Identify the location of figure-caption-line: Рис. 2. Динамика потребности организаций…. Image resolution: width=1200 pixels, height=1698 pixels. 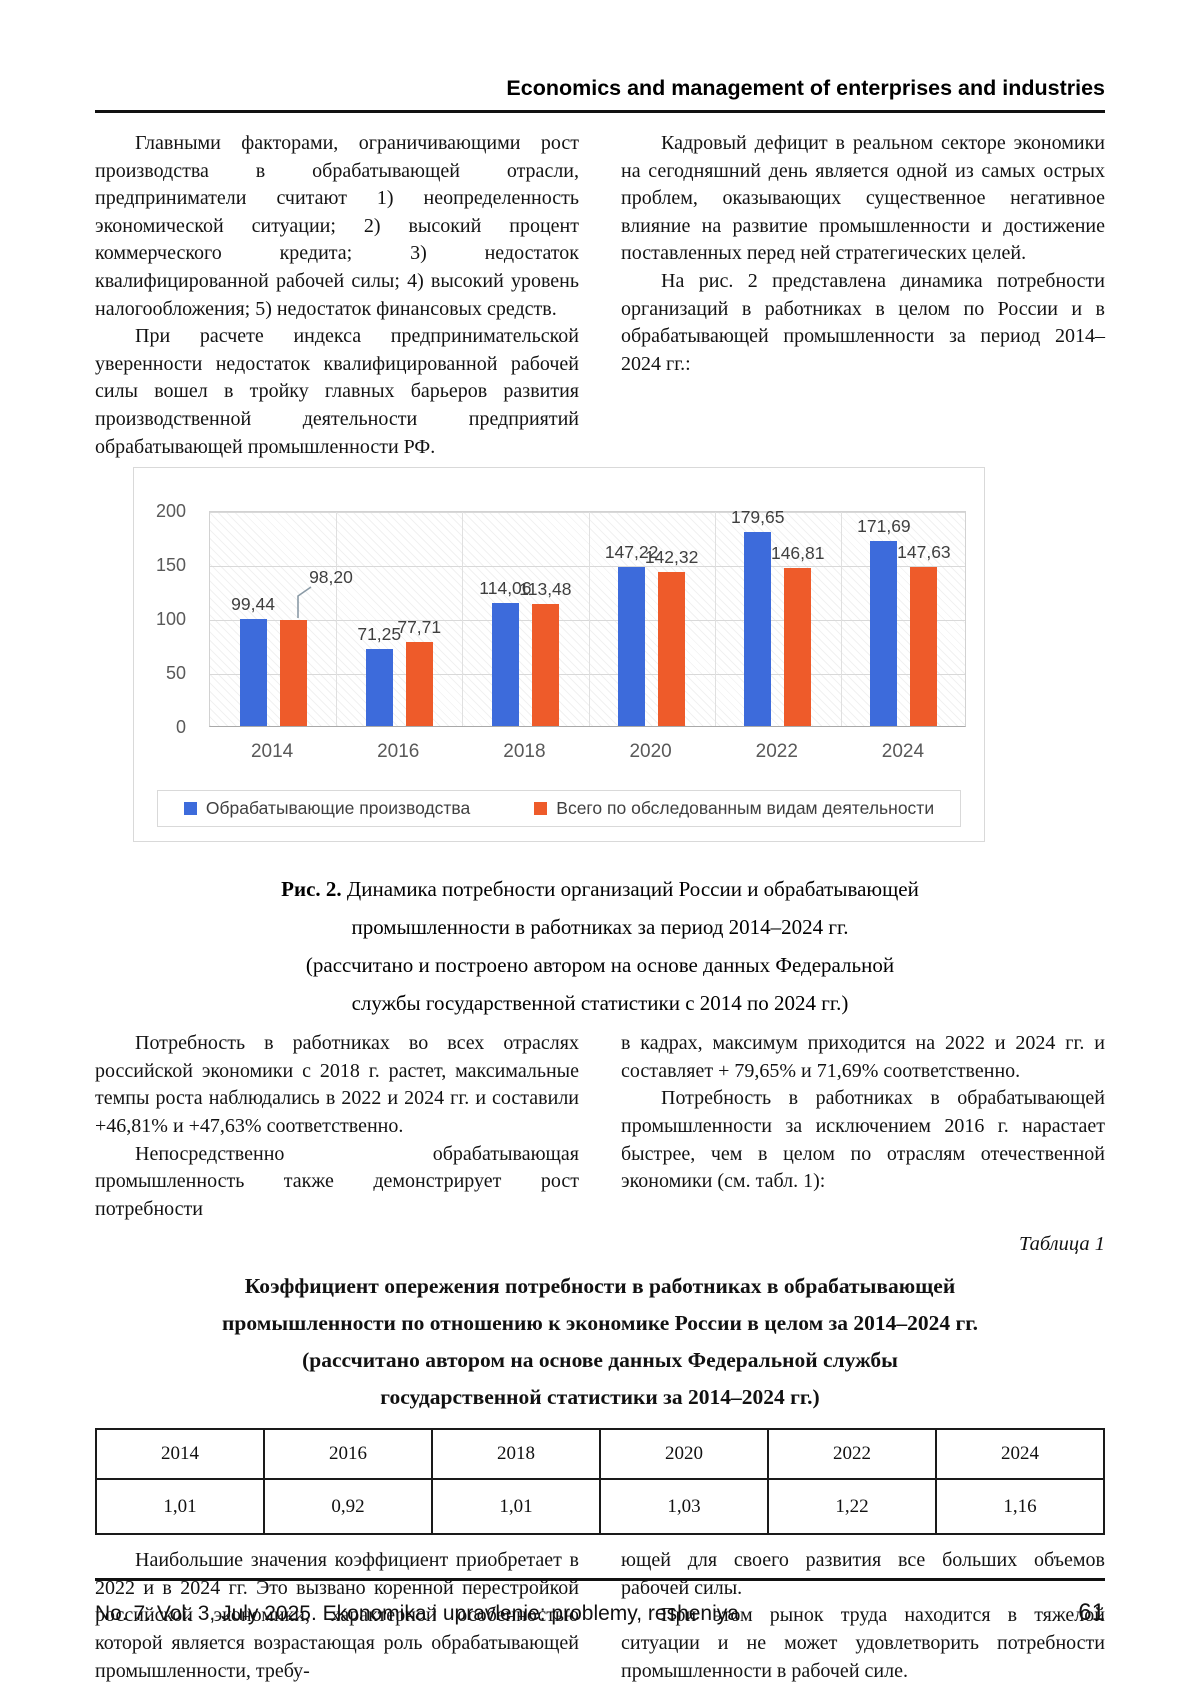
(600, 889).